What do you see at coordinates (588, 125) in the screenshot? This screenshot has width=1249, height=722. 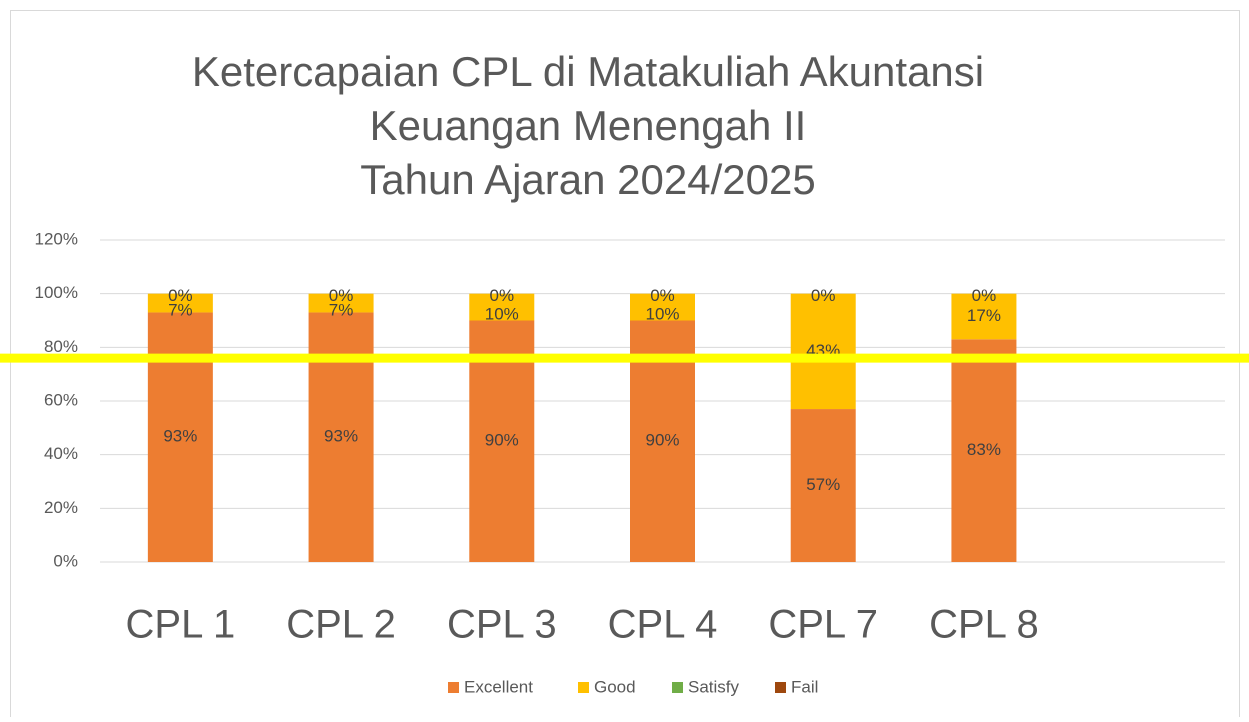 I see `chart-title: Keuangan Menengah II` at bounding box center [588, 125].